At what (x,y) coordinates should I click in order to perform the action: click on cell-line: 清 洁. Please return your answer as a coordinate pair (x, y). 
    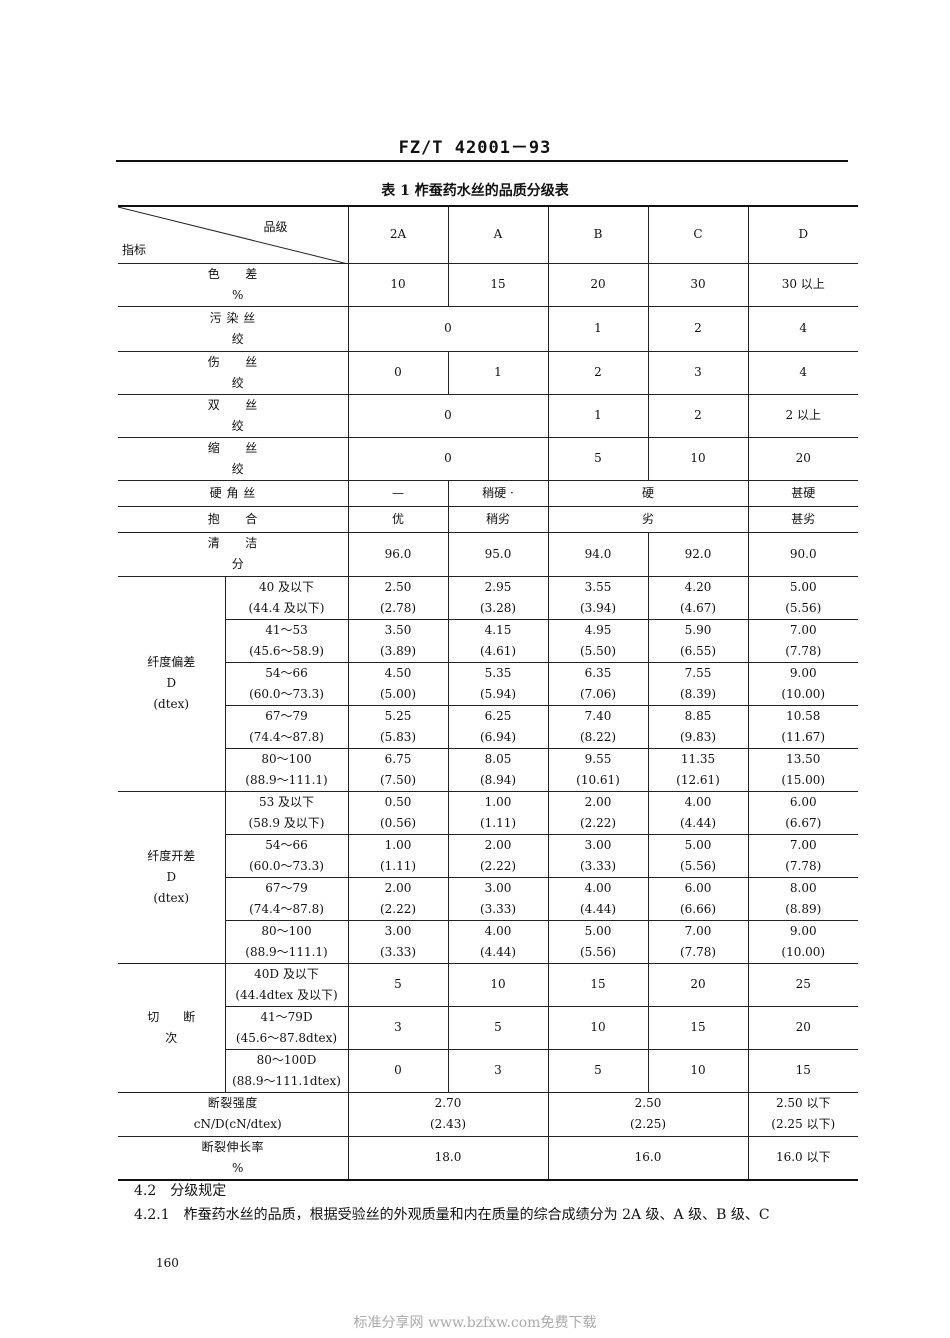
    Looking at the image, I should click on (232, 543).